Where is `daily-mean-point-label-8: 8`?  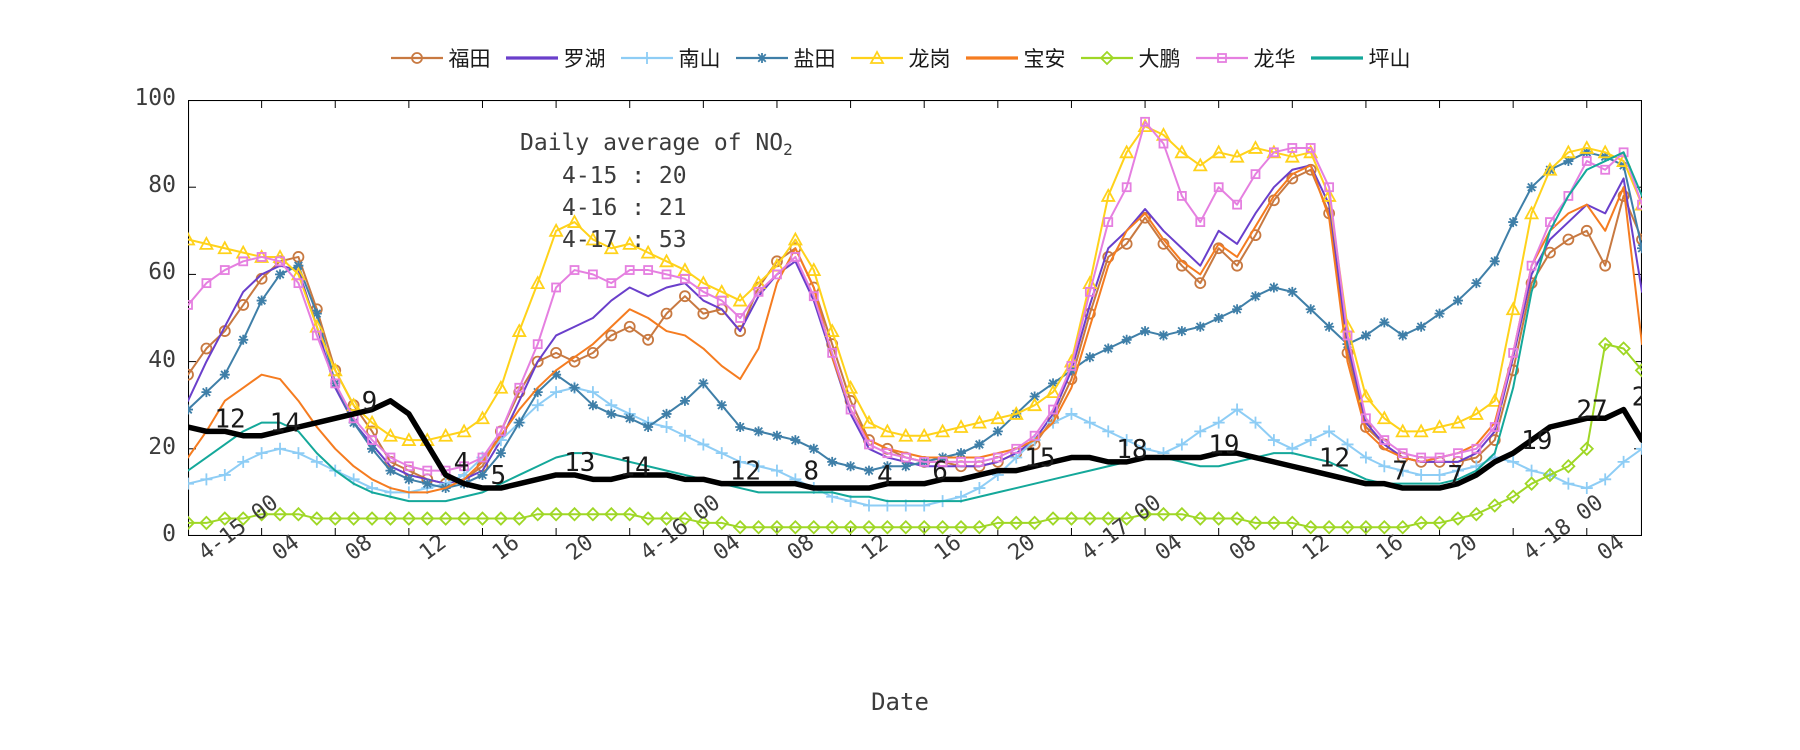
daily-mean-point-label-8: 8 is located at coordinates (811, 472).